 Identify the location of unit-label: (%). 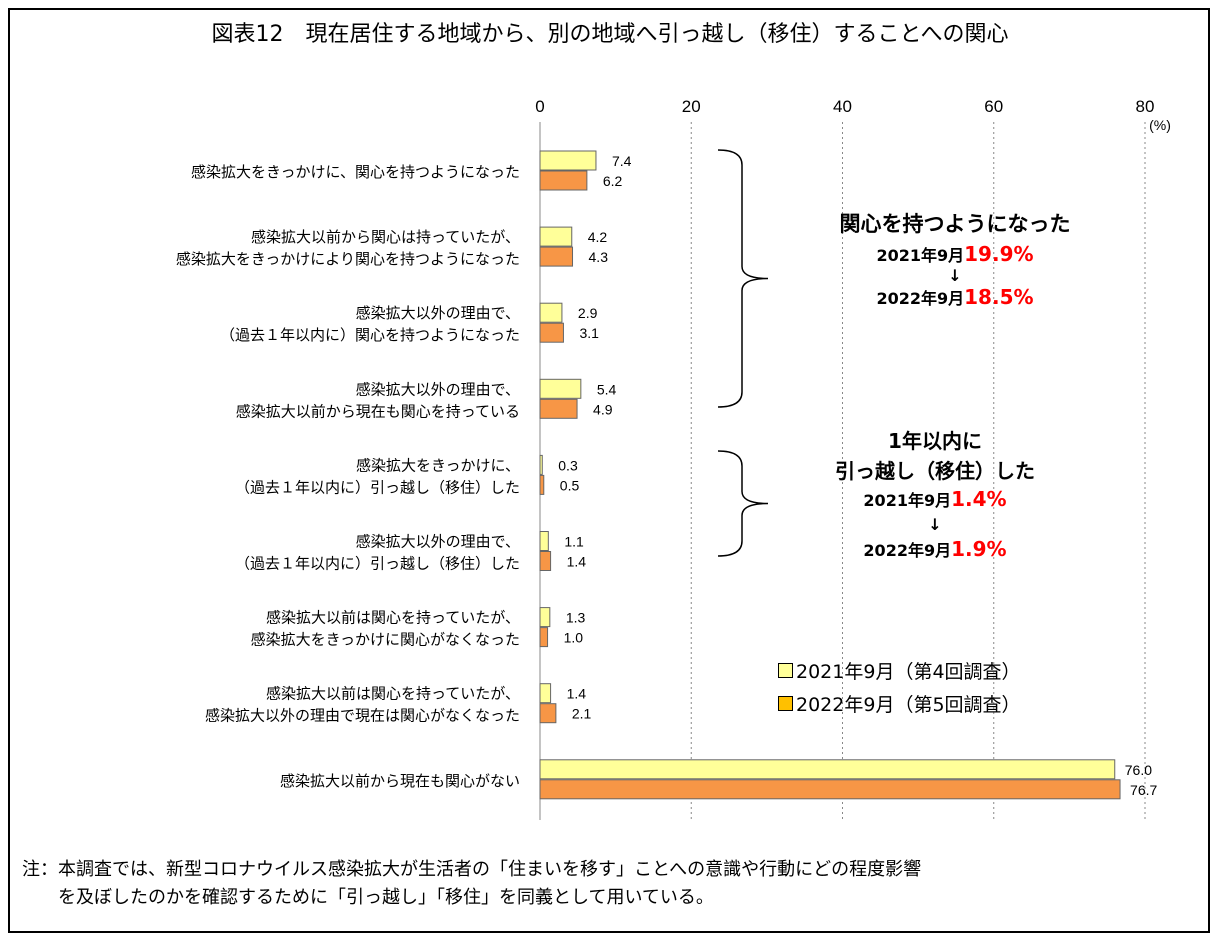
(1160, 125).